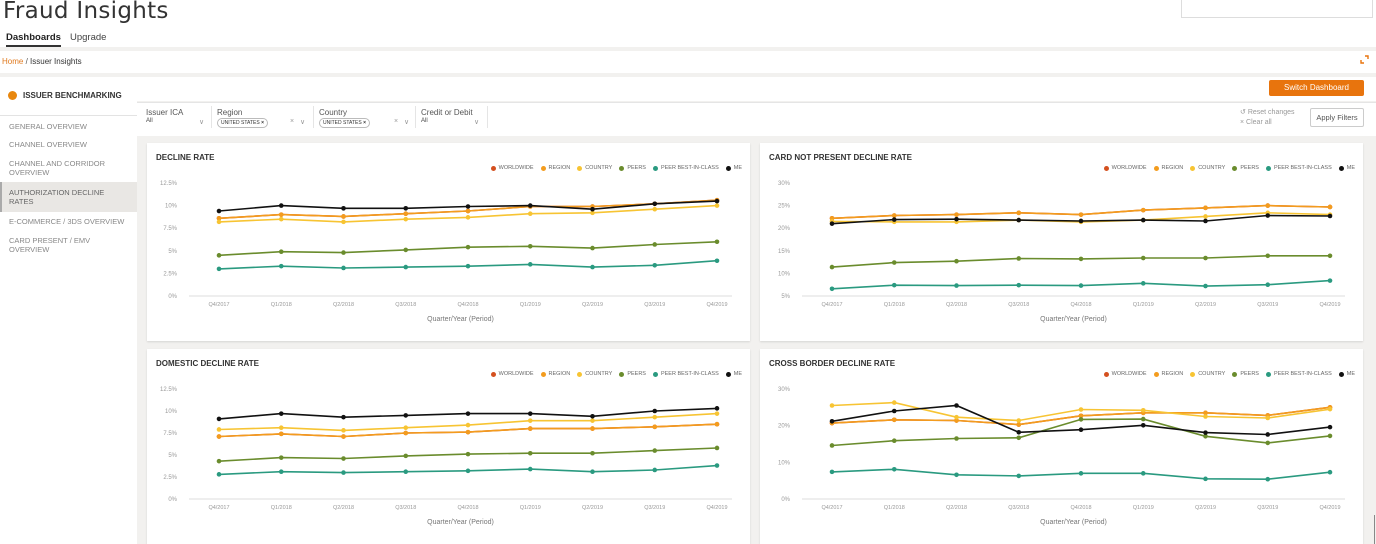 This screenshot has width=1376, height=544. Describe the element at coordinates (67, 221) in the screenshot. I see `sidebar-item-ecommerce-3ds: E-COMMERCE / 3DS OVERVIEW` at that location.